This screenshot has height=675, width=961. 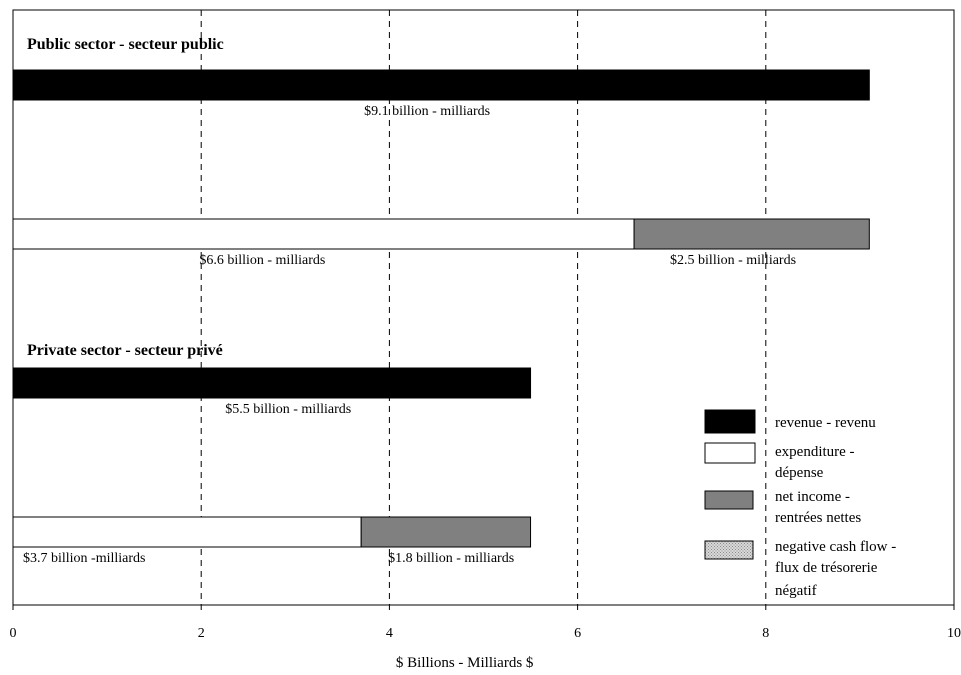 I want to click on x-tick-label: 10, so click(x=954, y=633).